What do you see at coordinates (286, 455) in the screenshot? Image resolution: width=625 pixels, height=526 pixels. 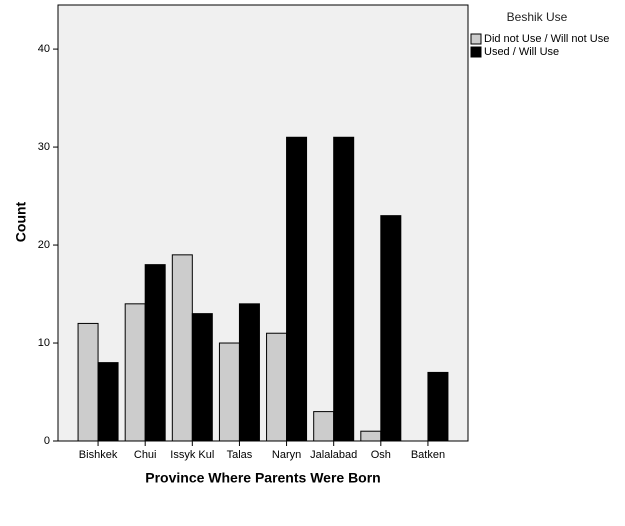 I see `x-tick-label: Naryn` at bounding box center [286, 455].